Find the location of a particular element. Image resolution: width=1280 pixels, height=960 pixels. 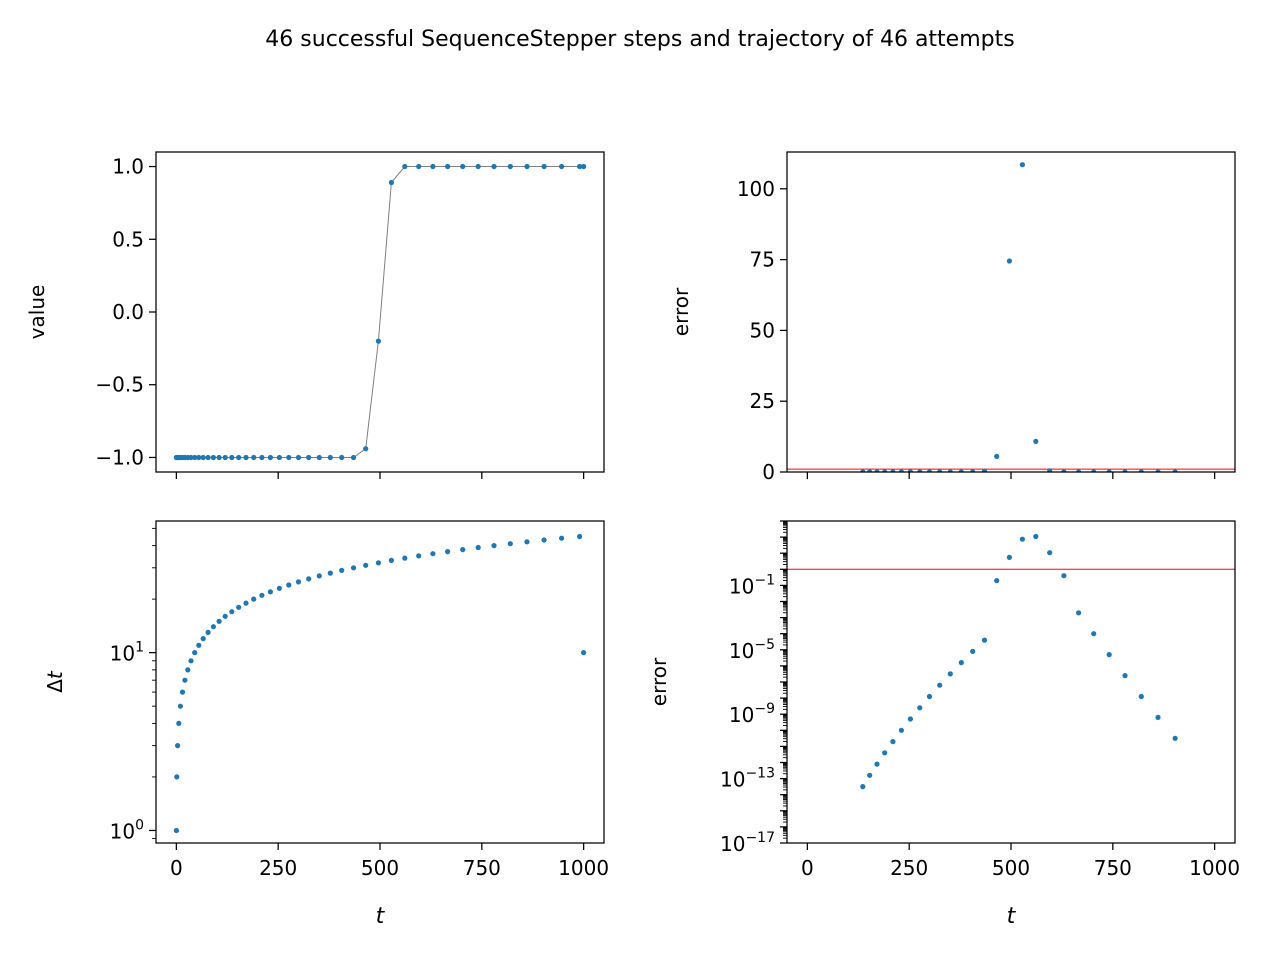

axes-frame is located at coordinates (380, 312).